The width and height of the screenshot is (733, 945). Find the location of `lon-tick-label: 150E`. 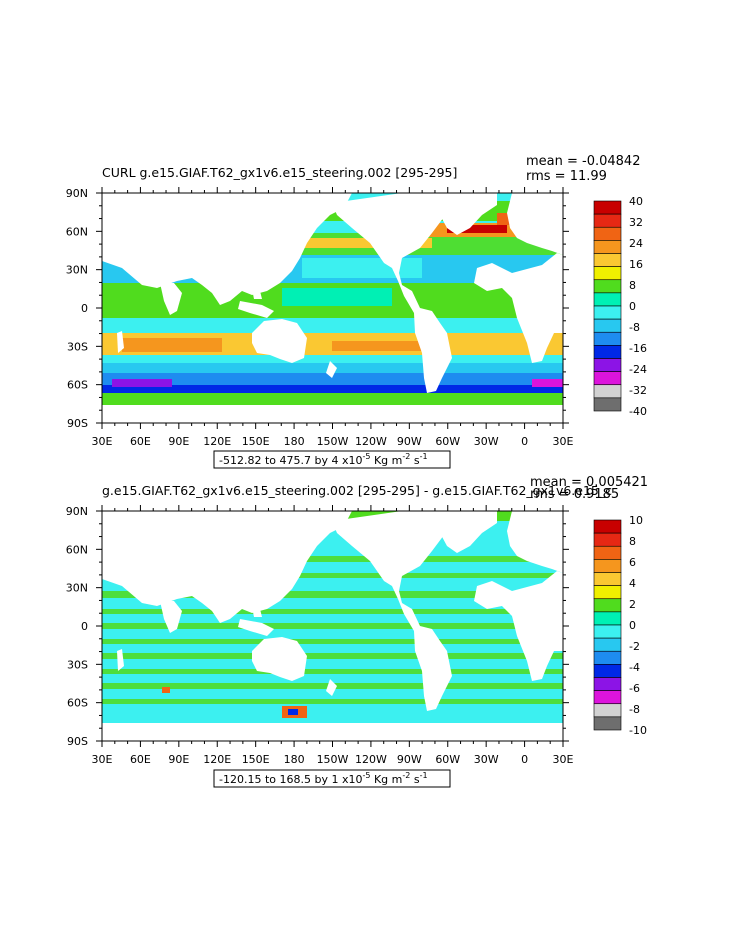

lon-tick-label: 150E is located at coordinates (256, 441).